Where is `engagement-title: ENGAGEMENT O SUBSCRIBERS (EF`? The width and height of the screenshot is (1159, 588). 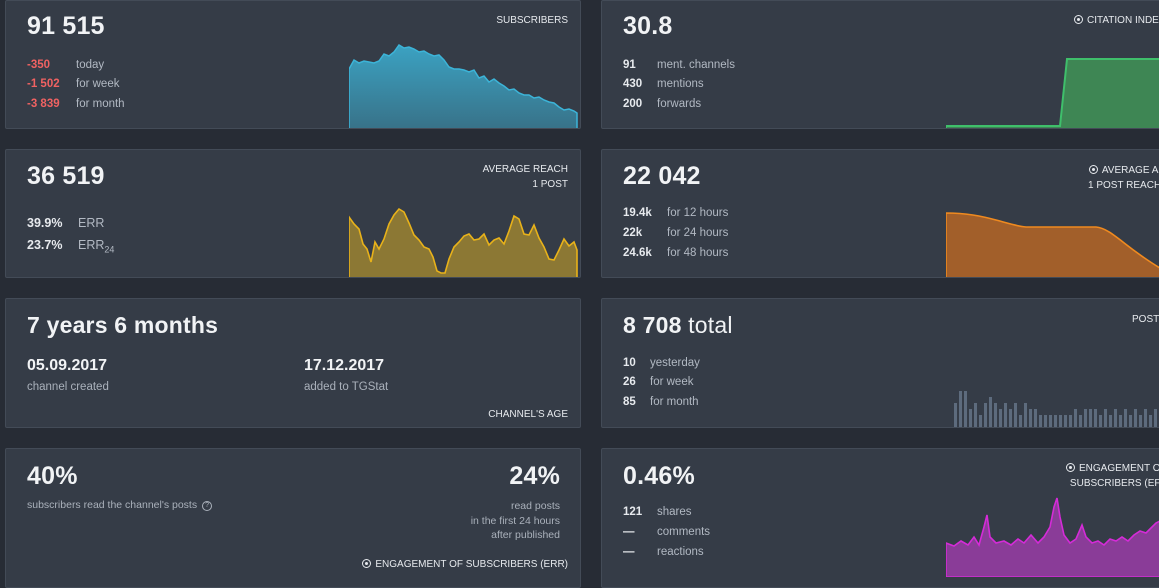
engagement-title: ENGAGEMENT O SUBSCRIBERS (EF is located at coordinates (1112, 476).